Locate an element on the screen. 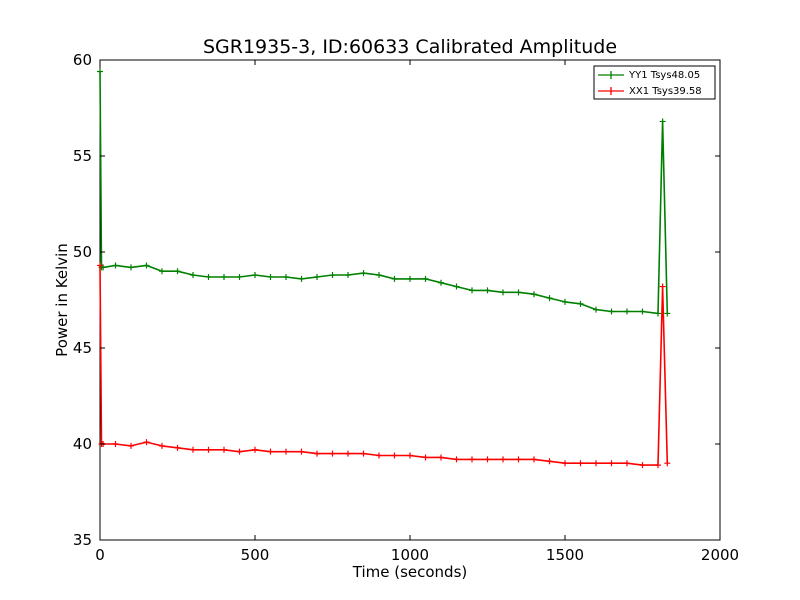  legend: YY1 Tsys48.05 XX1 Tsys39.58 is located at coordinates (654, 82).